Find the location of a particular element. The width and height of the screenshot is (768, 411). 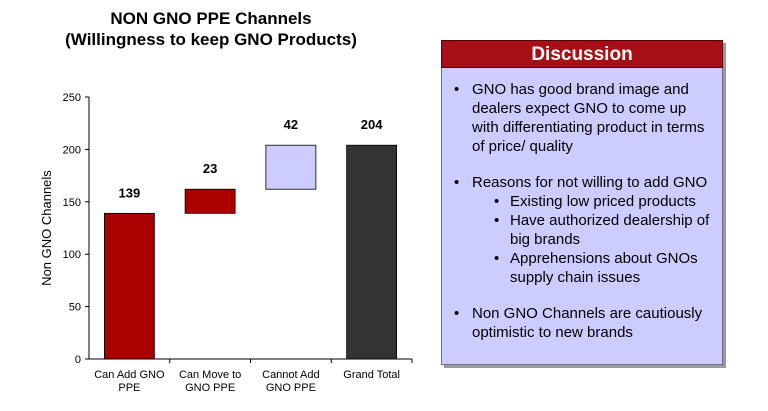

chart-title-line-1: NON GNO PPE Channels is located at coordinates (211, 18).